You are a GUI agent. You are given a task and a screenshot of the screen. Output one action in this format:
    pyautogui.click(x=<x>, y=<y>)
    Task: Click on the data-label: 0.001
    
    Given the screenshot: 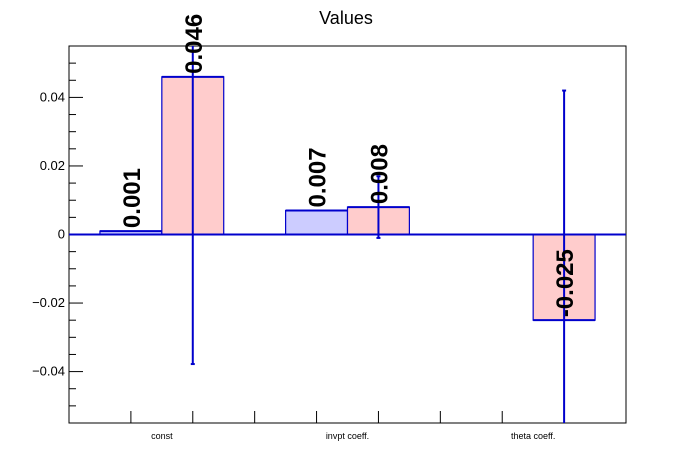 What is the action you would take?
    pyautogui.click(x=132, y=198)
    